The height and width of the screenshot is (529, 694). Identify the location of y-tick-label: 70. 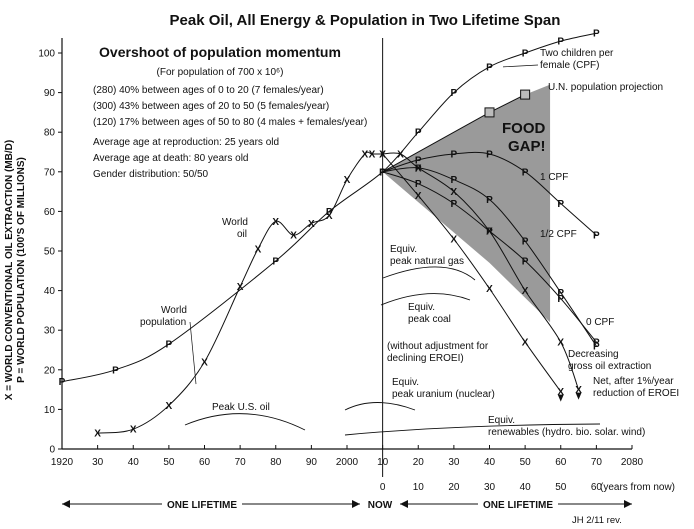
(50, 172).